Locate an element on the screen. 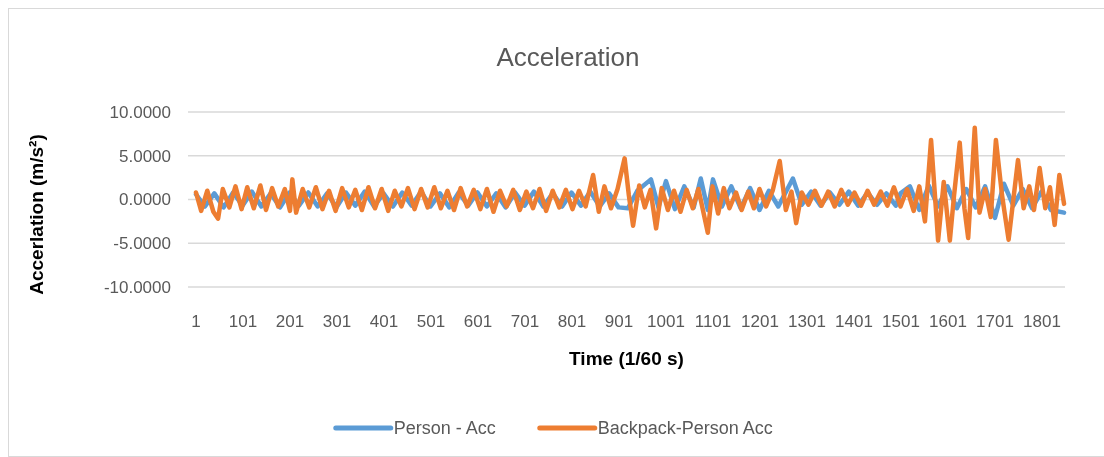 This screenshot has width=1104, height=457. x-tick-label: 801 is located at coordinates (572, 321).